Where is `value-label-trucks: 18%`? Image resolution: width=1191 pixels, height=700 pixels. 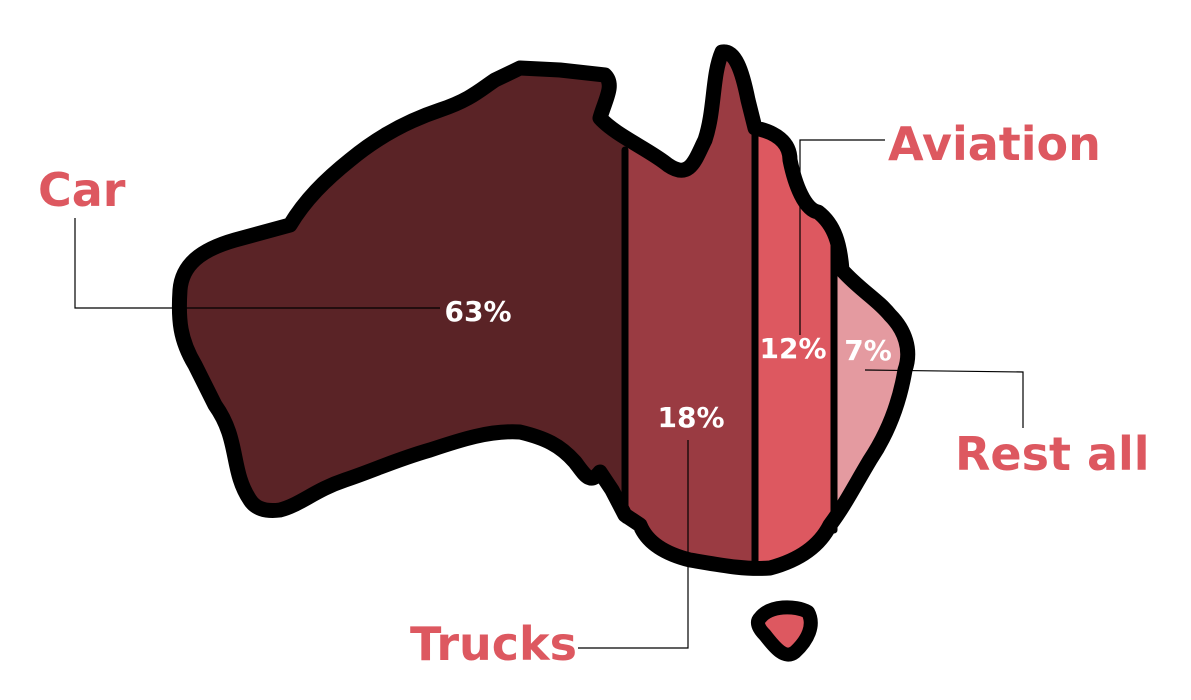 value-label-trucks: 18% is located at coordinates (690, 417).